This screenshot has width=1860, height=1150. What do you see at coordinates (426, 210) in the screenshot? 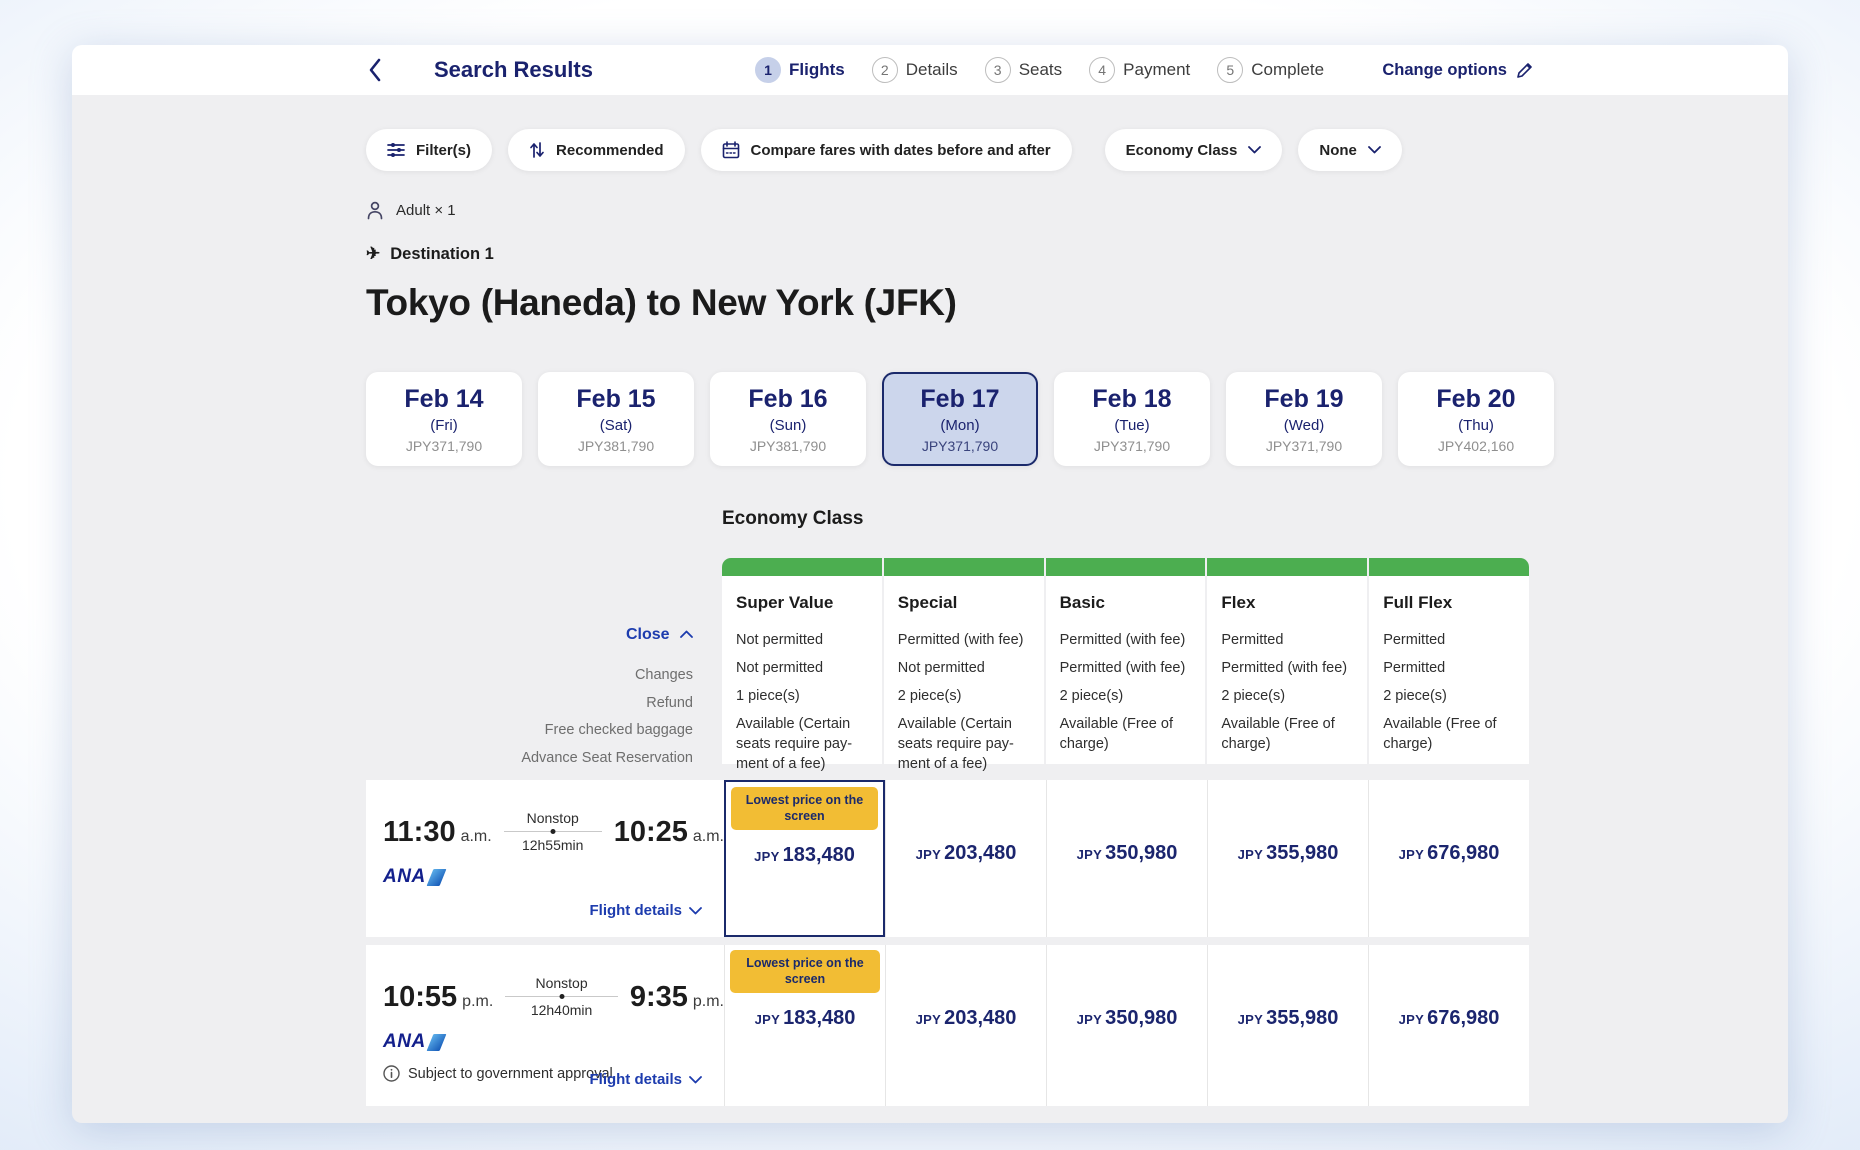
I see `passenger-count: Adult × 1` at bounding box center [426, 210].